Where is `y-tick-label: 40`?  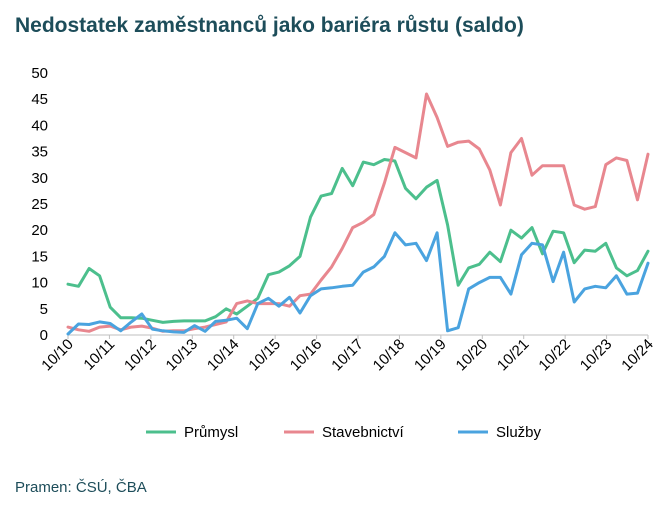
y-tick-label: 40 is located at coordinates (39, 125).